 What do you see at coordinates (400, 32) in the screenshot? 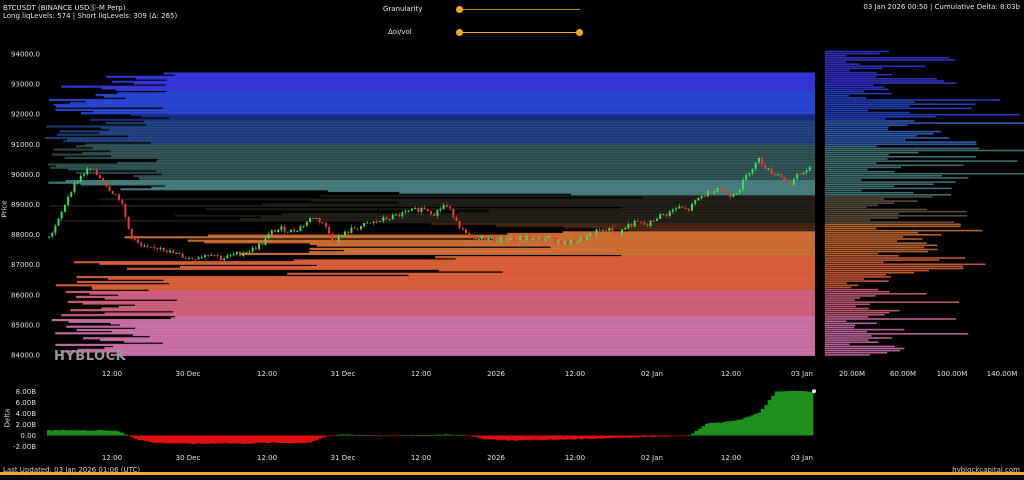
I see `oivol-label: Δoi/vol` at bounding box center [400, 32].